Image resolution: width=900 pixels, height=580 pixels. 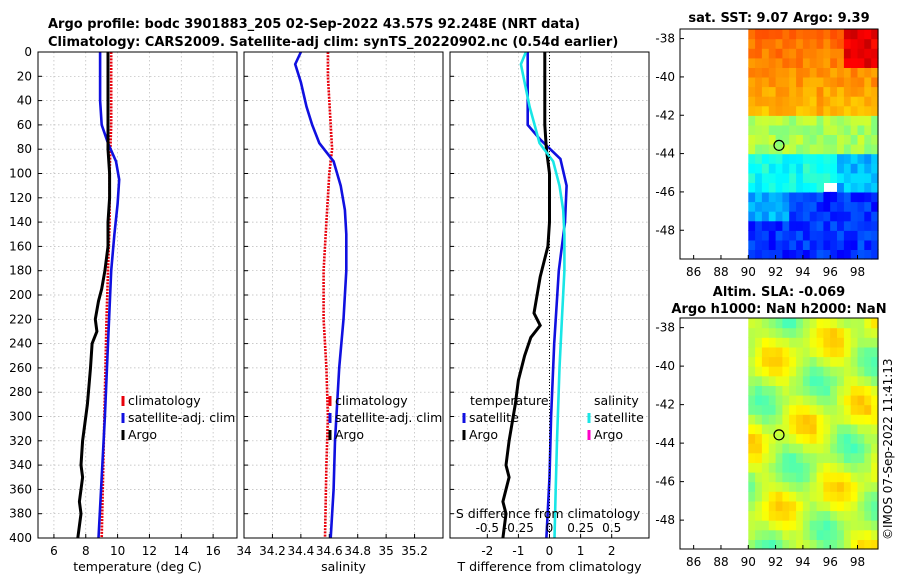 What do you see at coordinates (518, 551) in the screenshot?
I see `x-tick-label: -1` at bounding box center [518, 551].